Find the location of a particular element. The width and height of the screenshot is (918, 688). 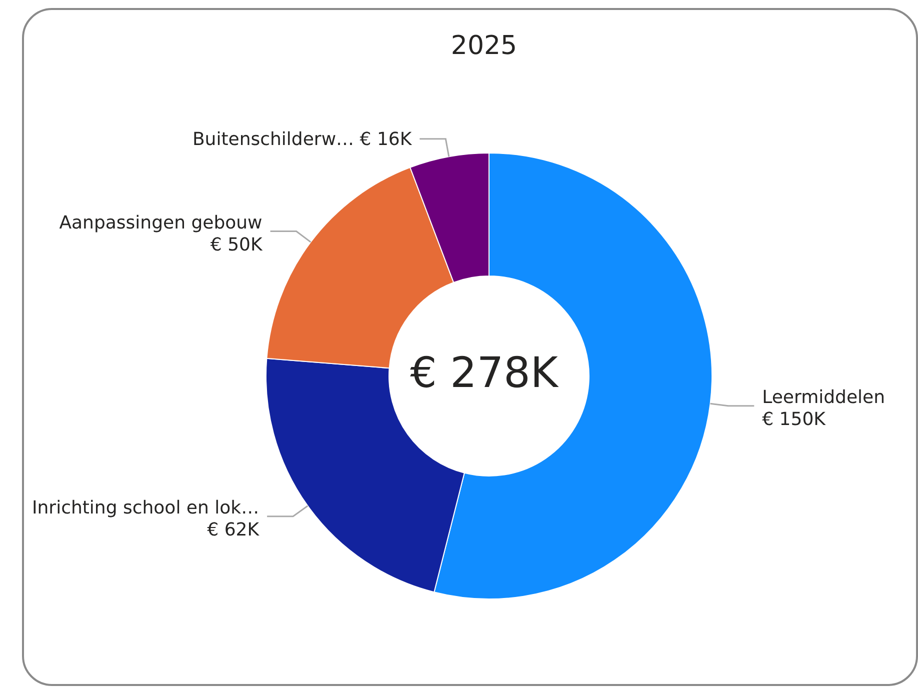

data-label: € 62K is located at coordinates (233, 529).